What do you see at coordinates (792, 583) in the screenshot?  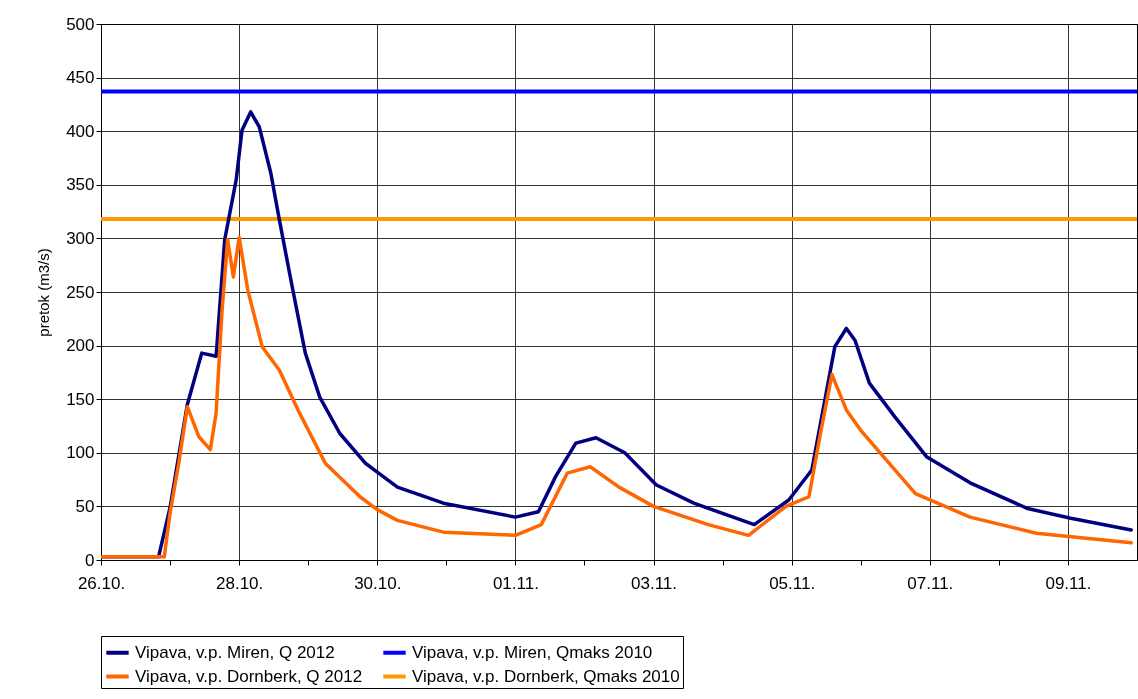 I see `x-tick-label: 05.11.` at bounding box center [792, 583].